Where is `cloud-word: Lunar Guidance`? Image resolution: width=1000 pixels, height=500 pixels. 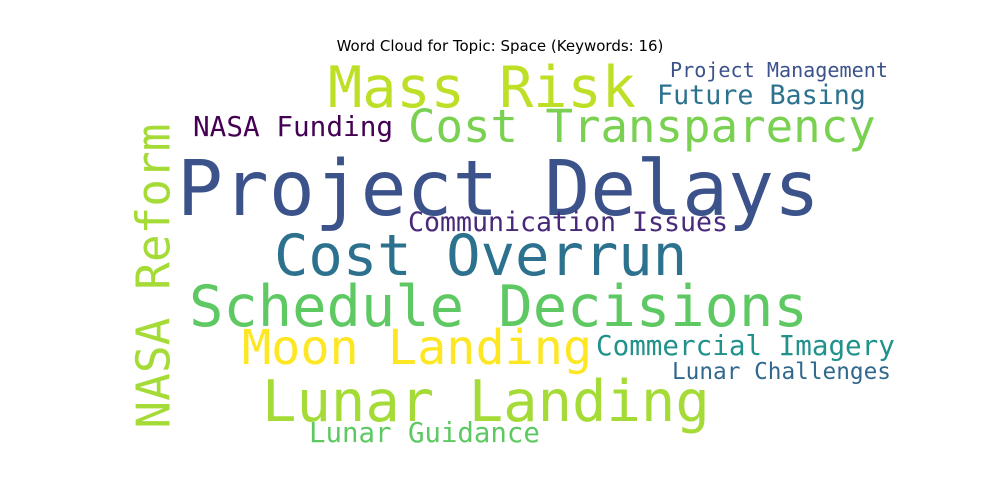 cloud-word: Lunar Guidance is located at coordinates (424, 433).